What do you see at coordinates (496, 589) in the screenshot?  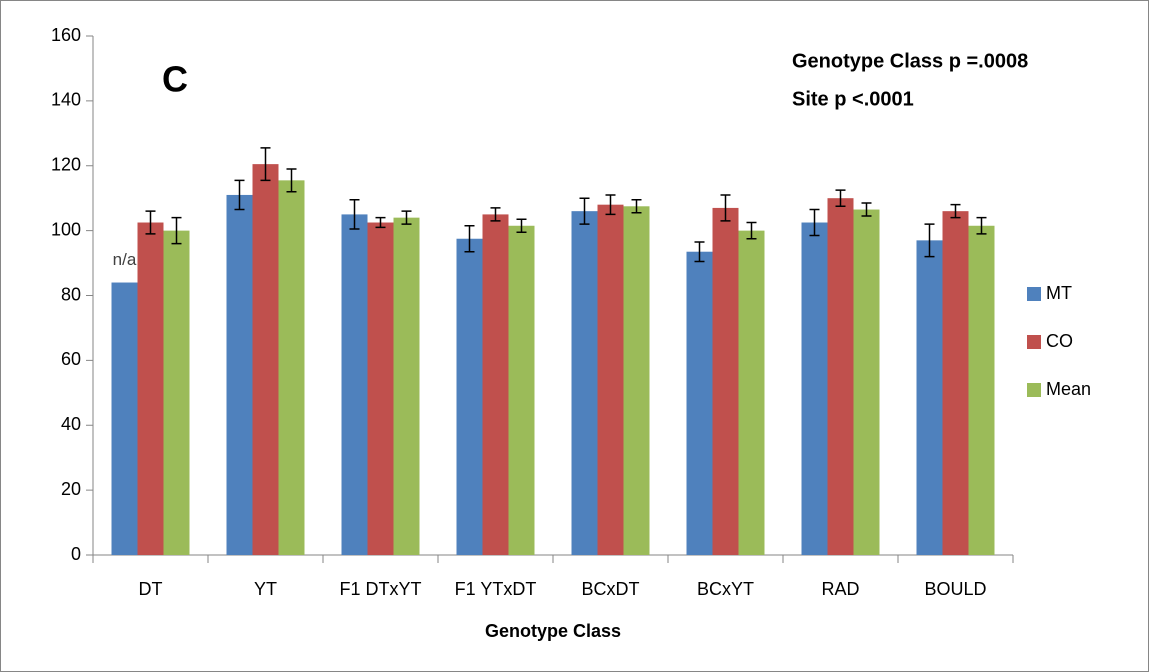 I see `x-tick-label: F1 YTxDT` at bounding box center [496, 589].